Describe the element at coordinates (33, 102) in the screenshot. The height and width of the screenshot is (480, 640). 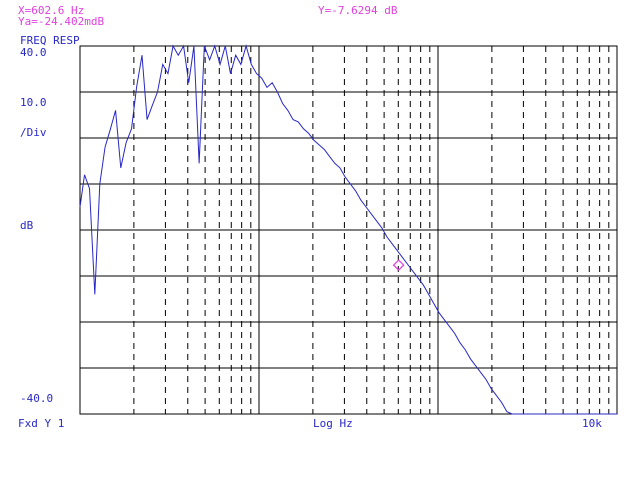
I see `y-scale-label: 10.0` at that location.